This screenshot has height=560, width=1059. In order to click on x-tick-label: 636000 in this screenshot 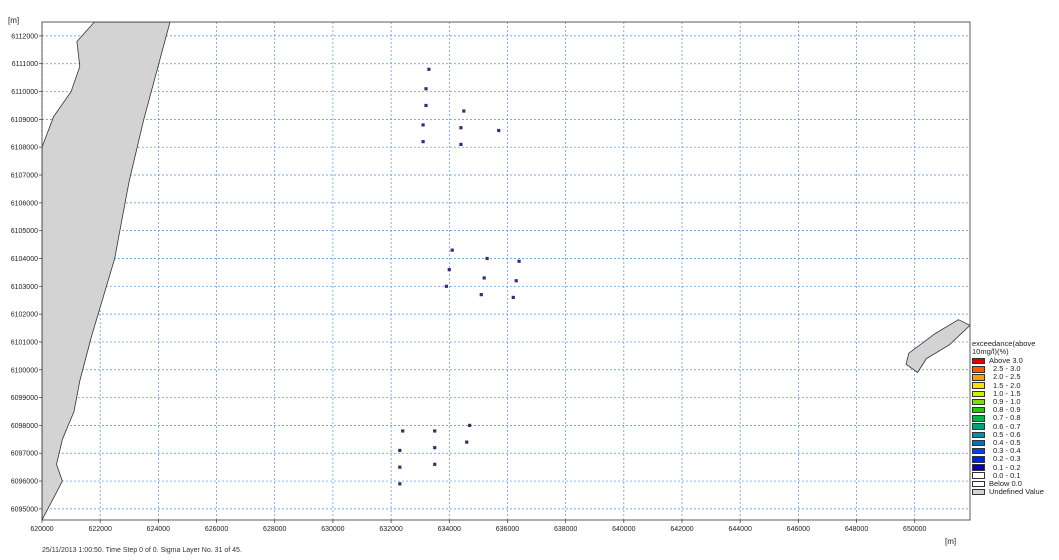, I will do `click(507, 529)`.